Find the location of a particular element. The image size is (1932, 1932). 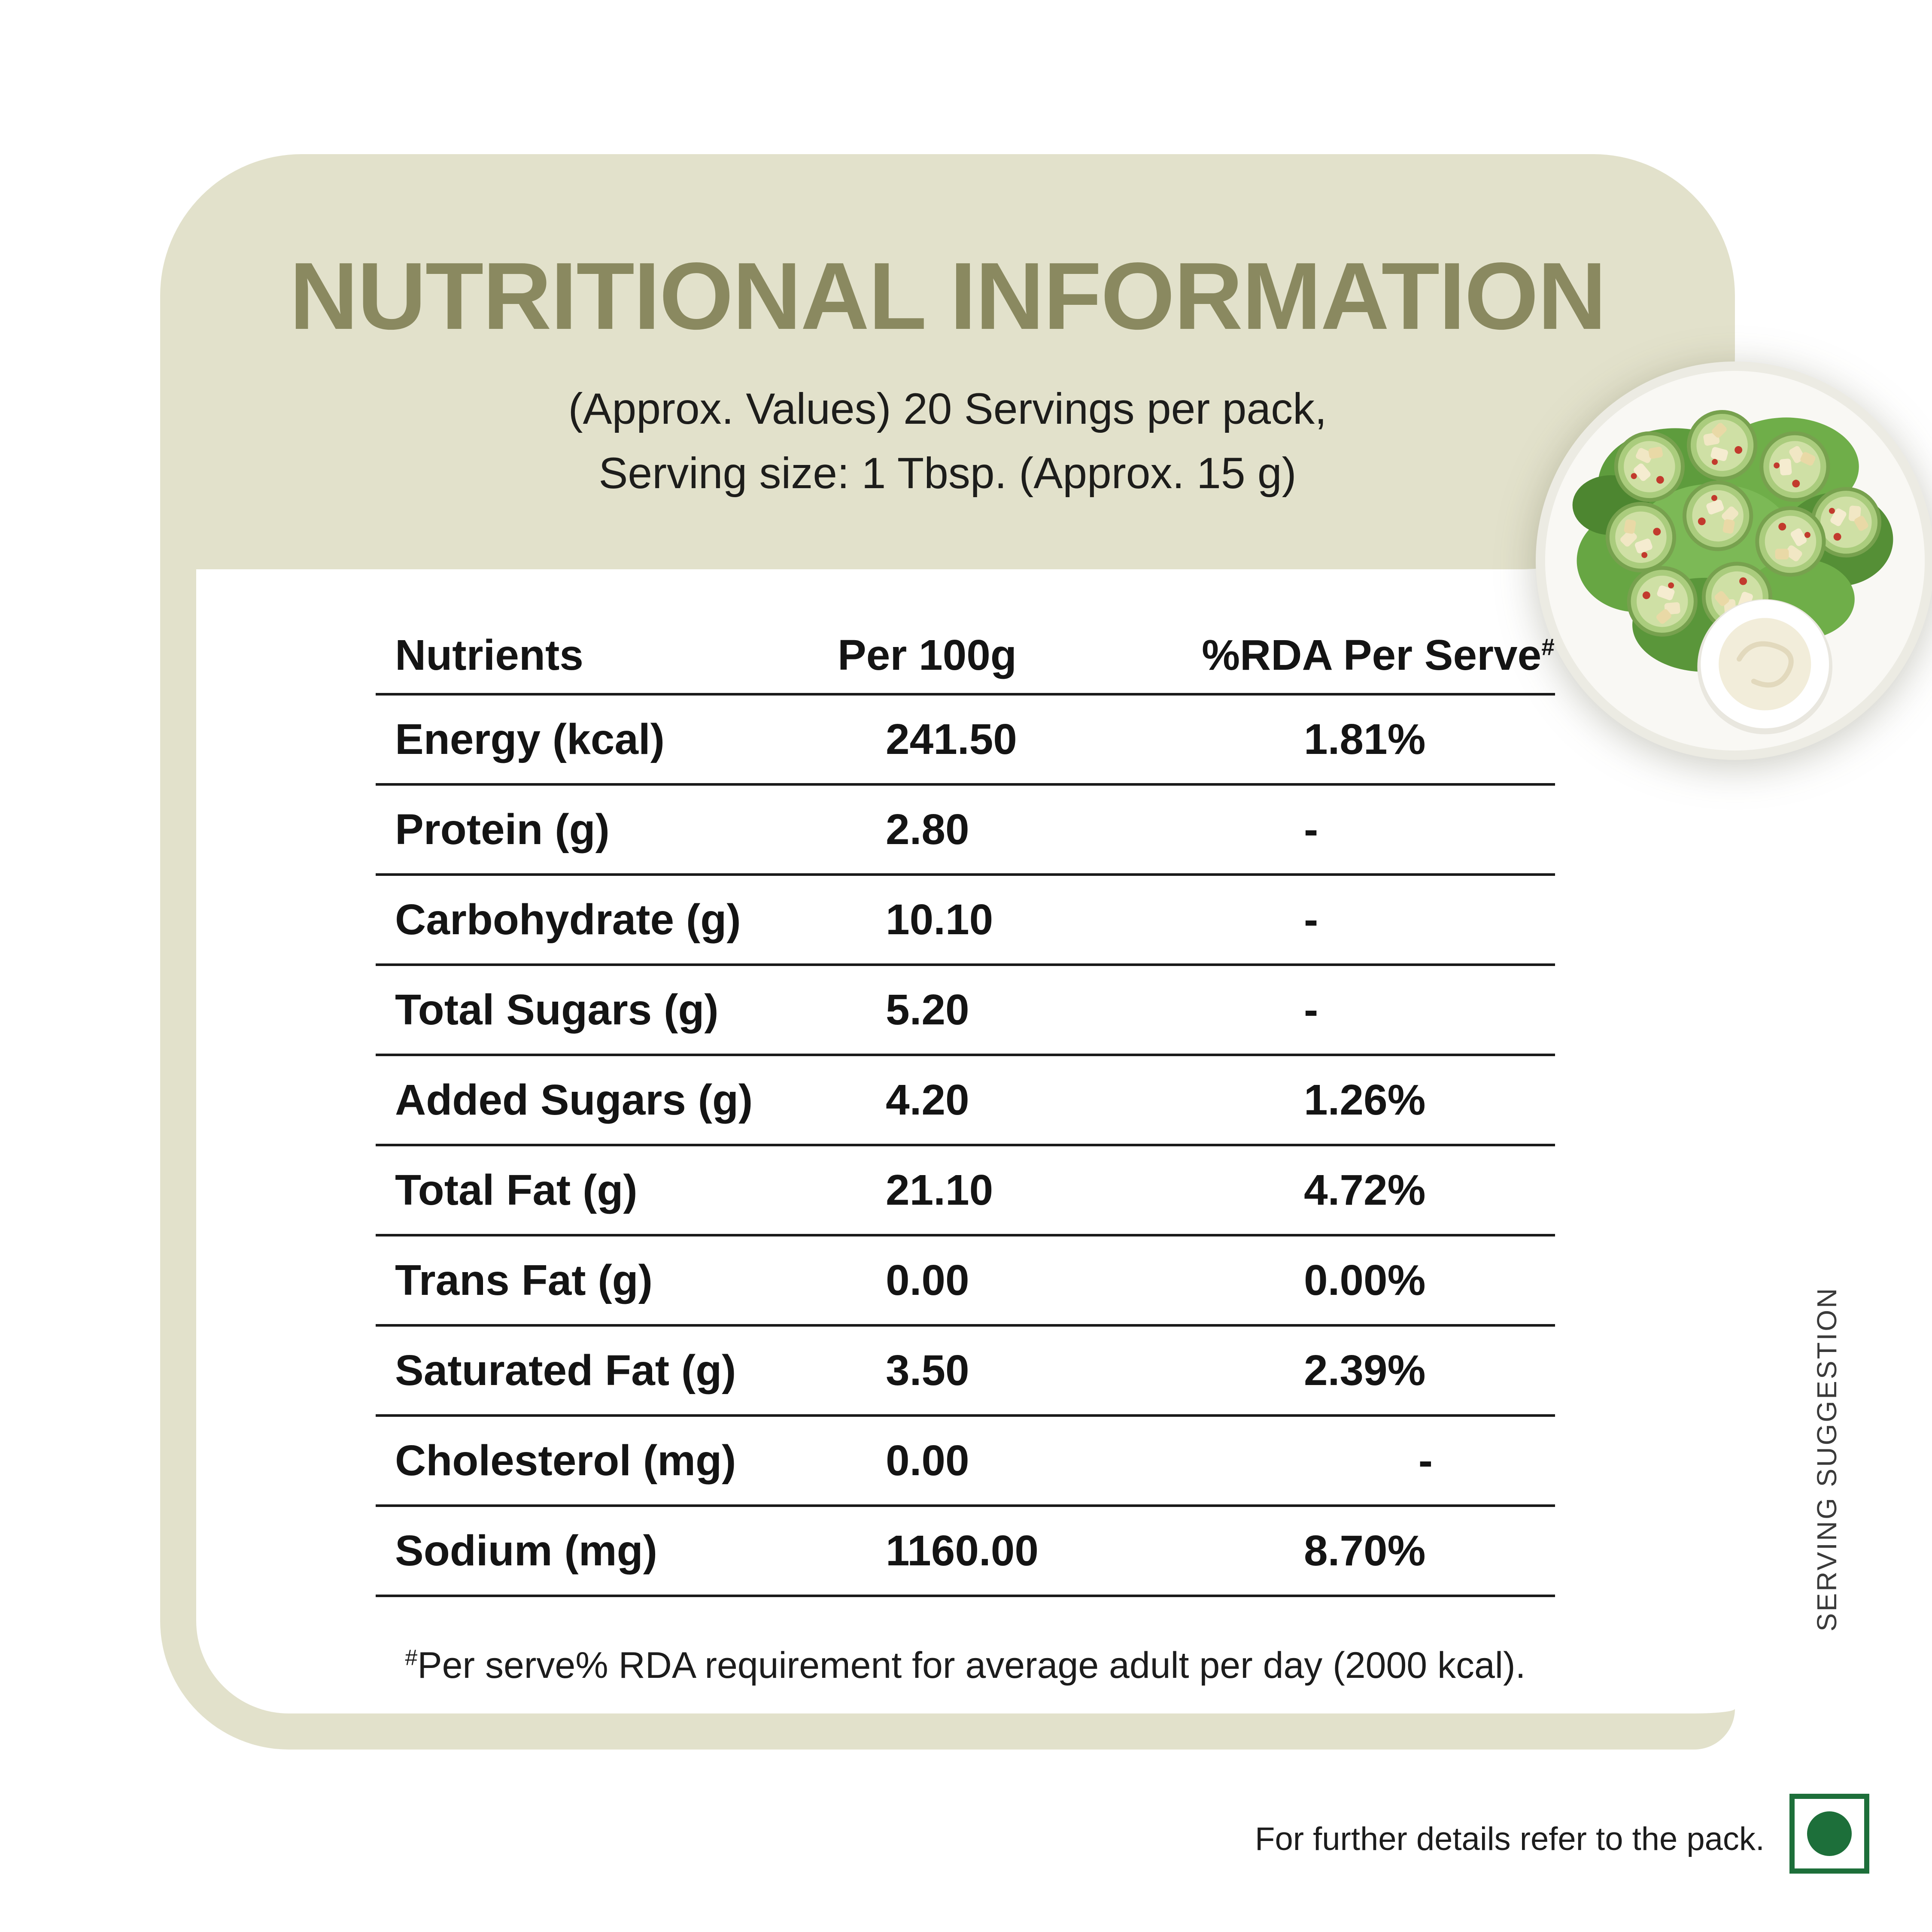

nutrient-name: Carbohydrate (g) is located at coordinates (568, 919).